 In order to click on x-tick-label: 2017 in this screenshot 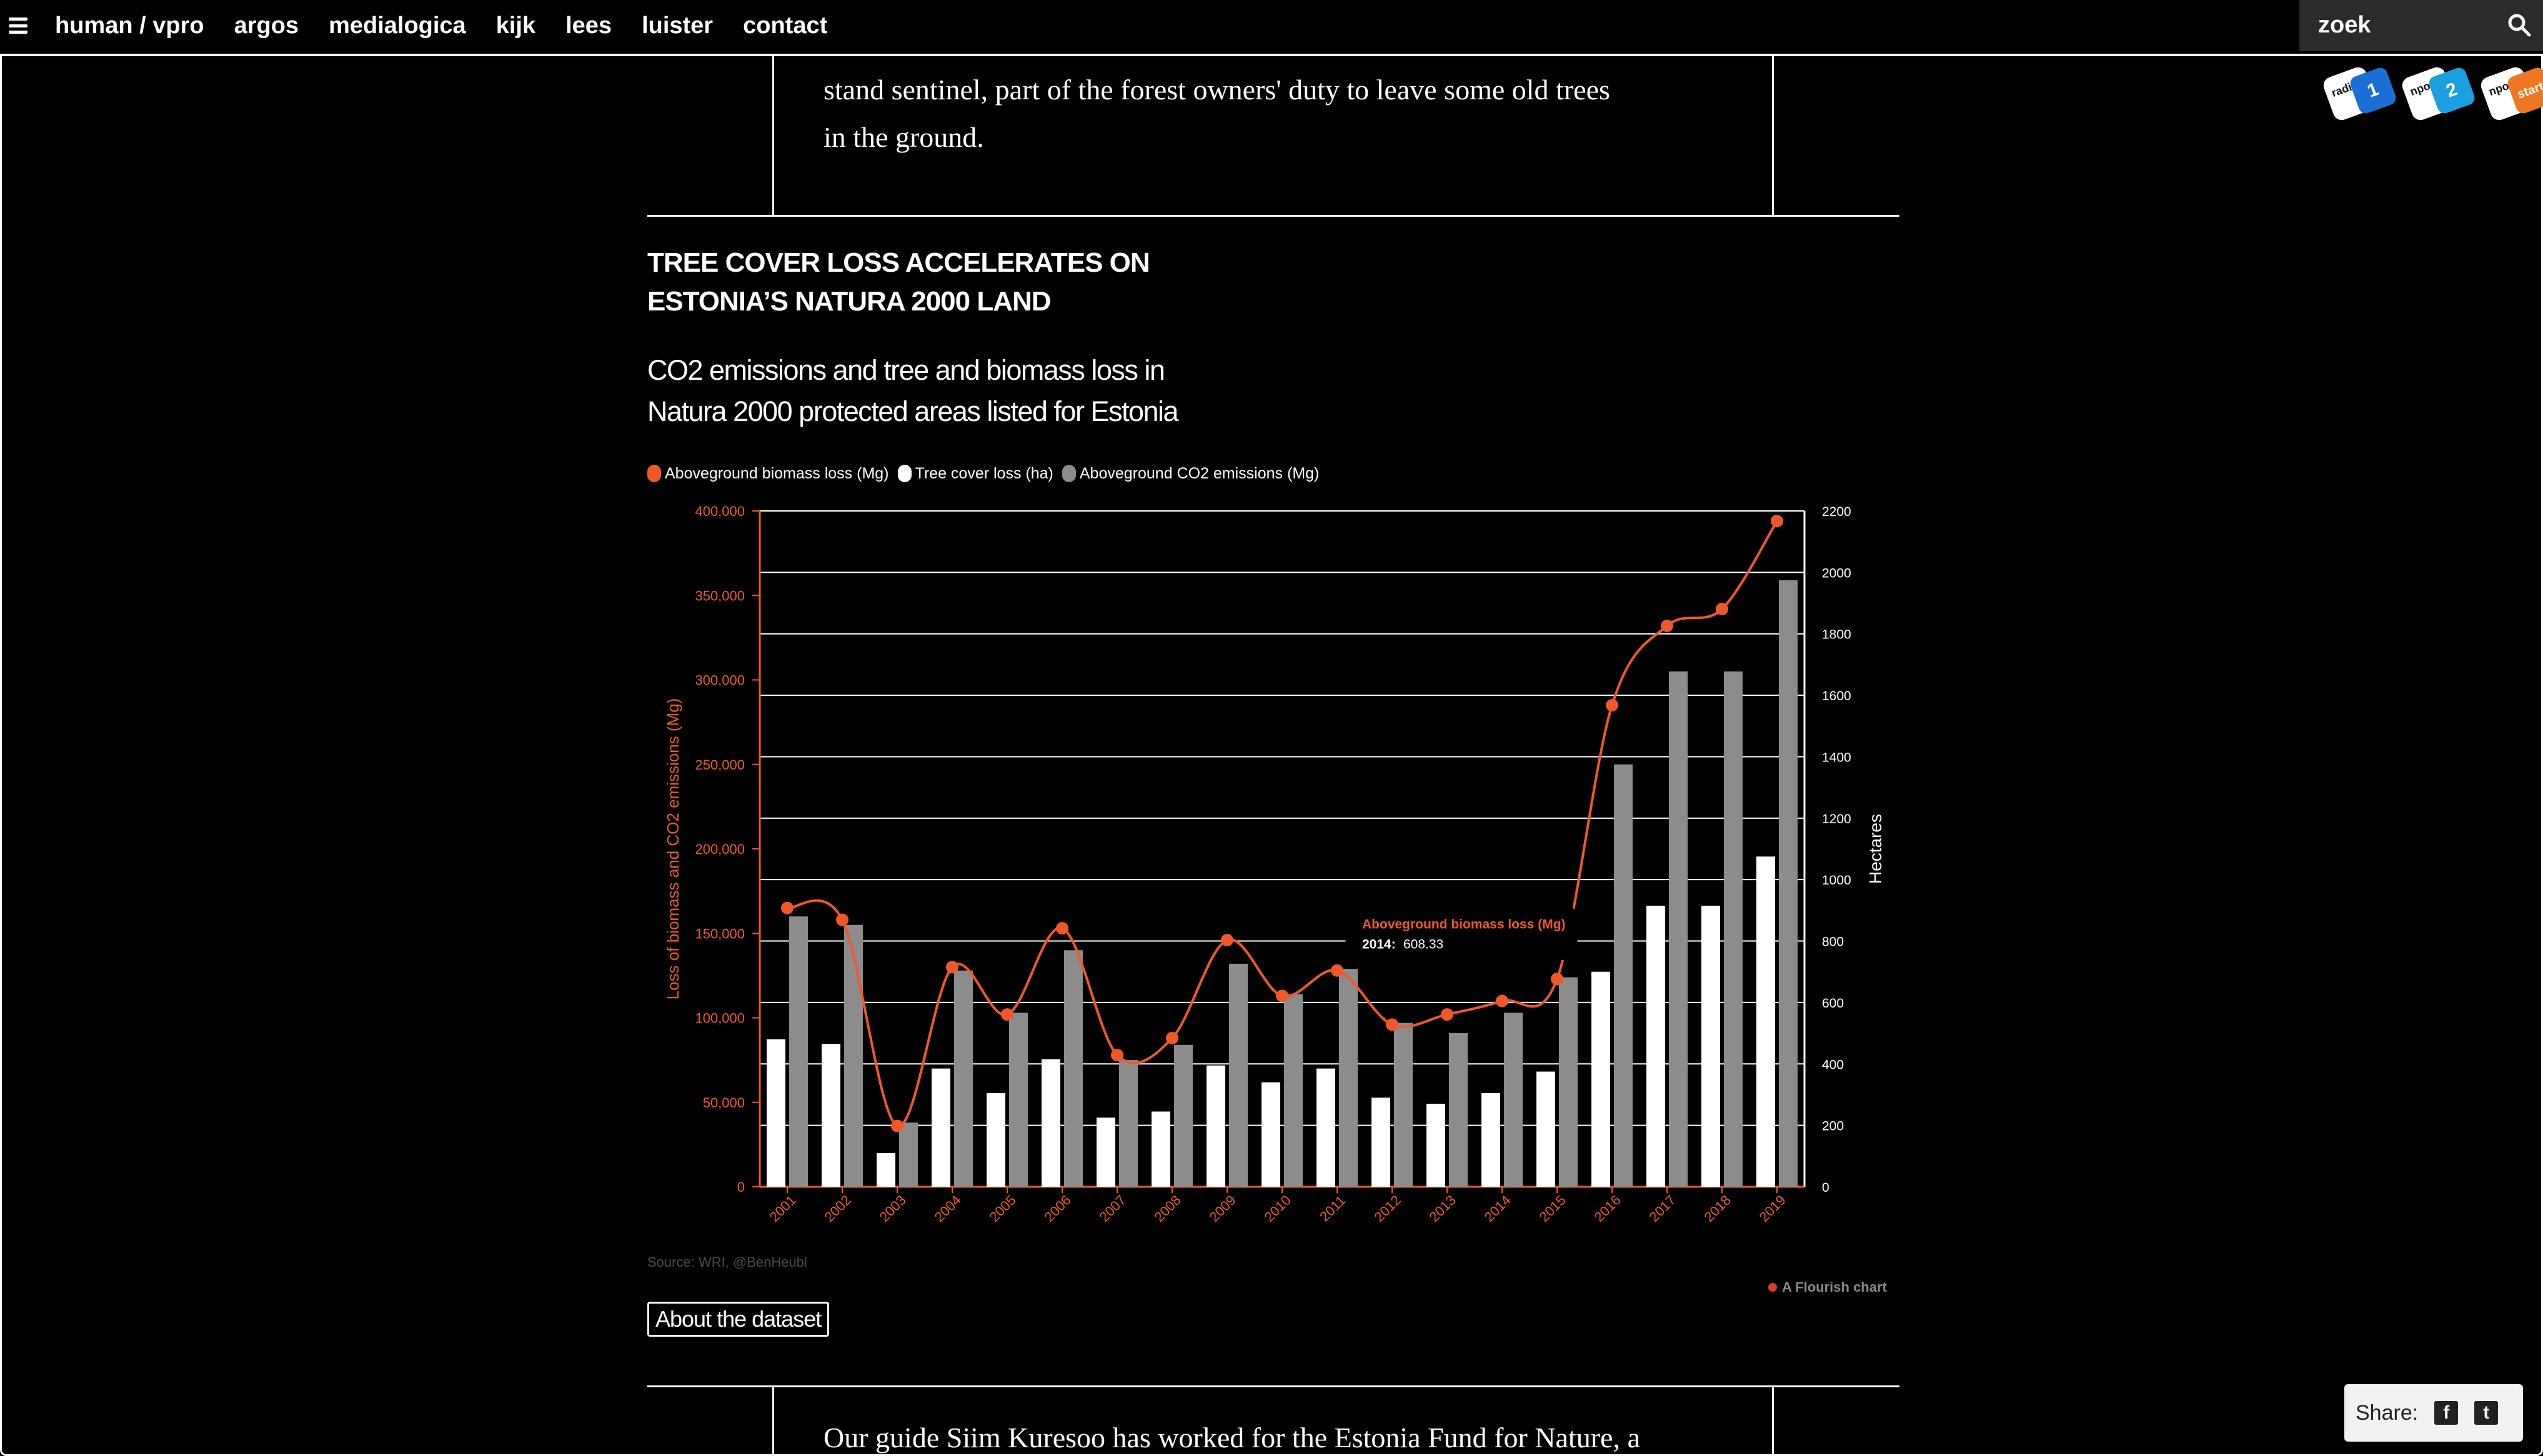, I will do `click(1662, 1208)`.